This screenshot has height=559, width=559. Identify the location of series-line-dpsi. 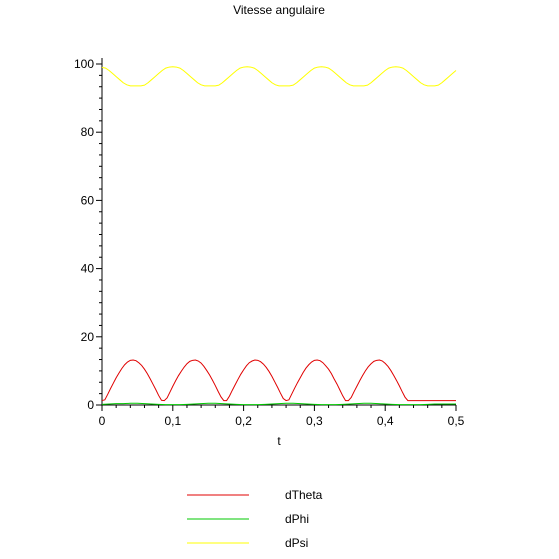
(279, 76).